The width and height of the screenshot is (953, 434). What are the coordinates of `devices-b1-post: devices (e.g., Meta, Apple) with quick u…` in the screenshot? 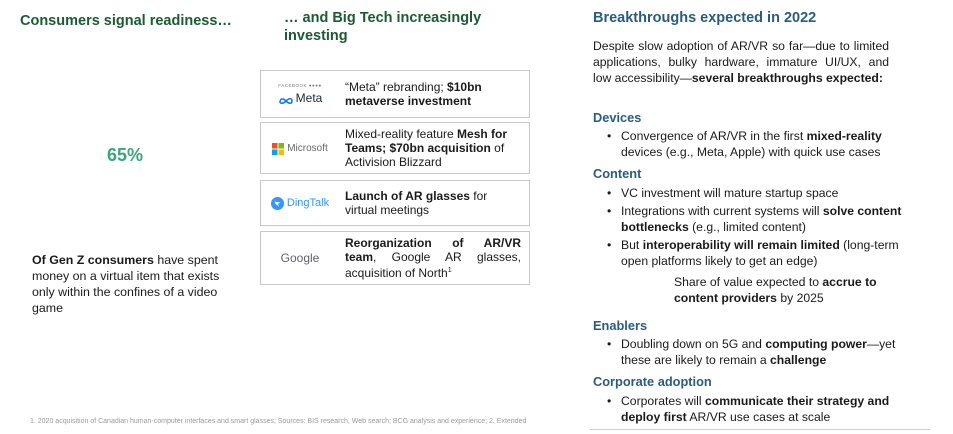 It's located at (751, 152).